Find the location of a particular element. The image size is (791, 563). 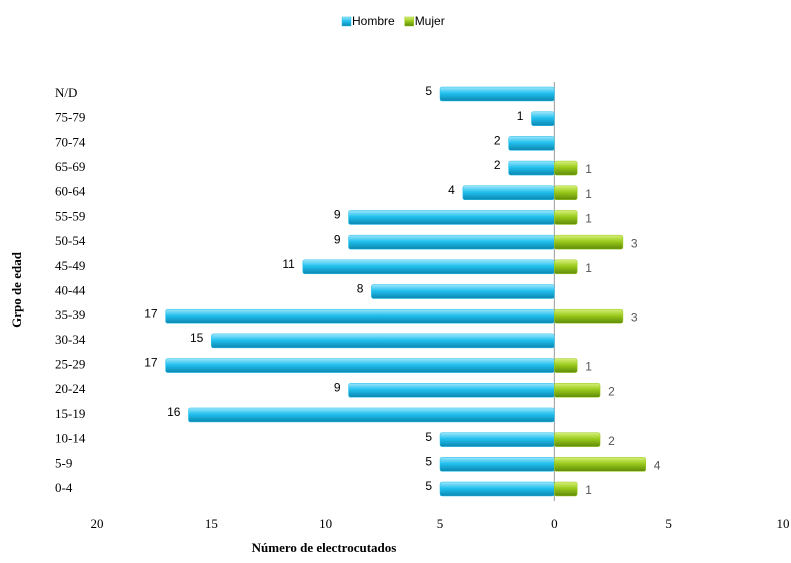

x-tick-label: 20 is located at coordinates (97, 523).